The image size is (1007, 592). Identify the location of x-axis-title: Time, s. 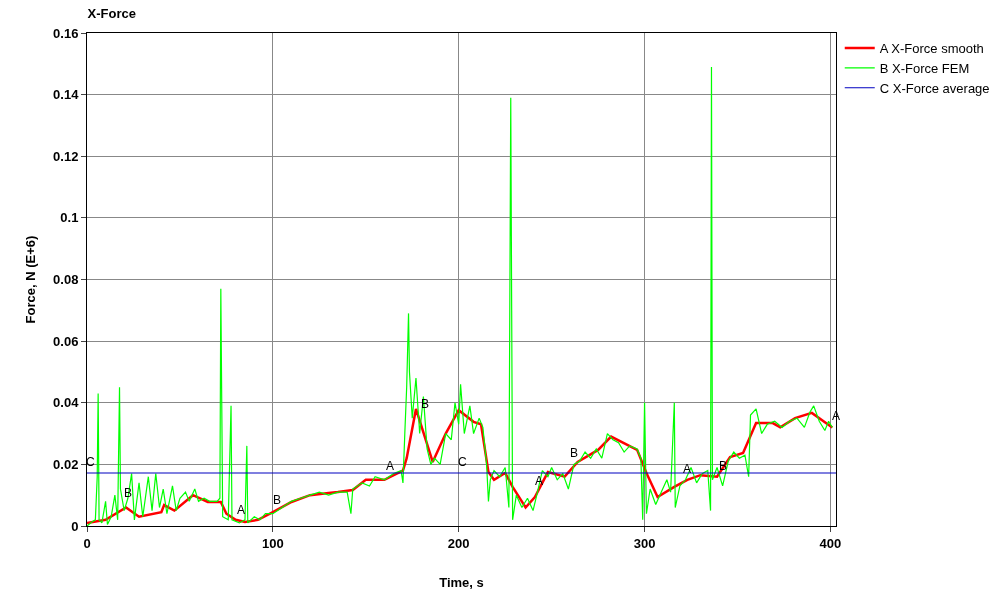
(461, 583).